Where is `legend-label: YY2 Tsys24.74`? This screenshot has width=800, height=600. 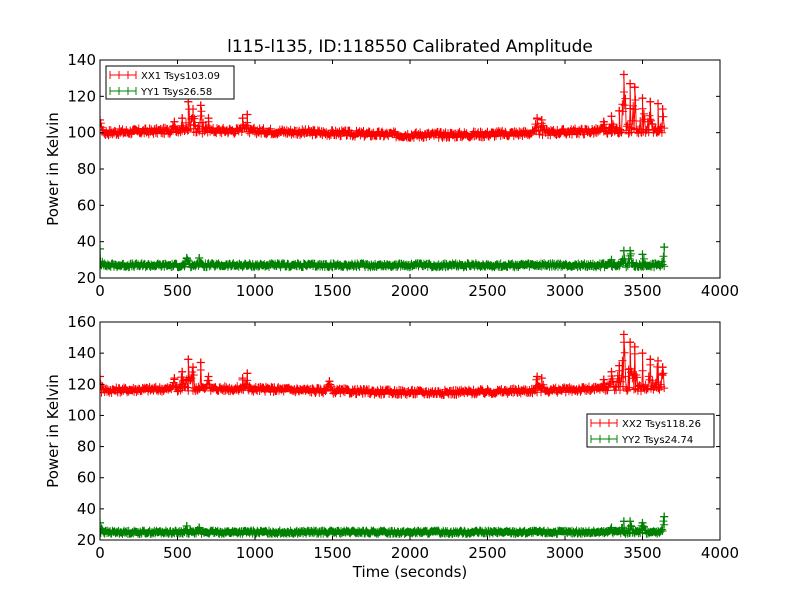
legend-label: YY2 Tsys24.74 is located at coordinates (657, 440).